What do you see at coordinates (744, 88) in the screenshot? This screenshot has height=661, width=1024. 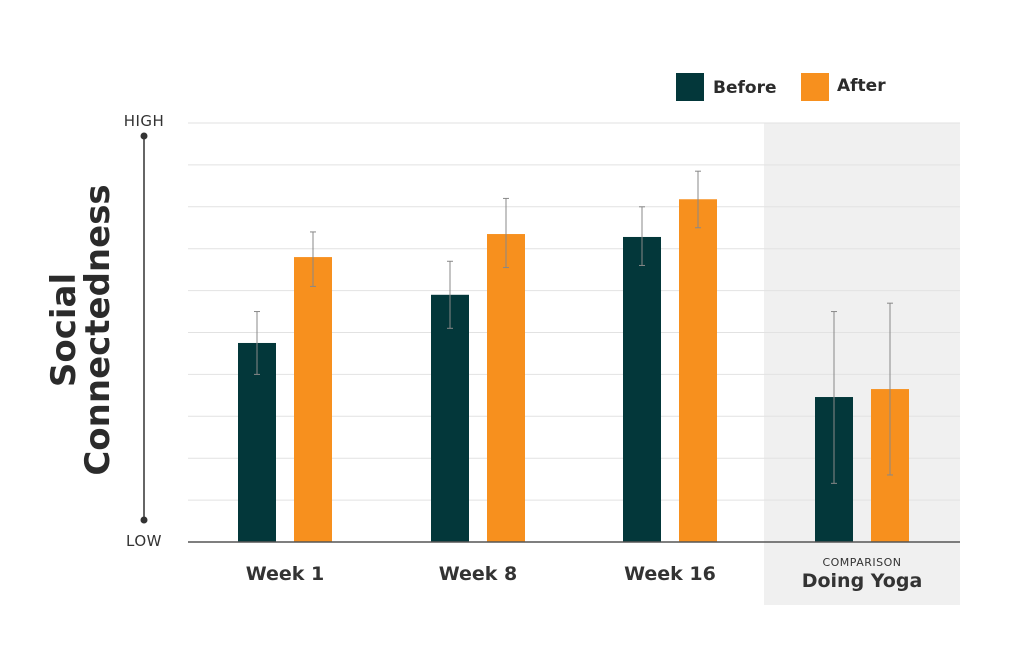 I see `legend-label-before: Before` at bounding box center [744, 88].